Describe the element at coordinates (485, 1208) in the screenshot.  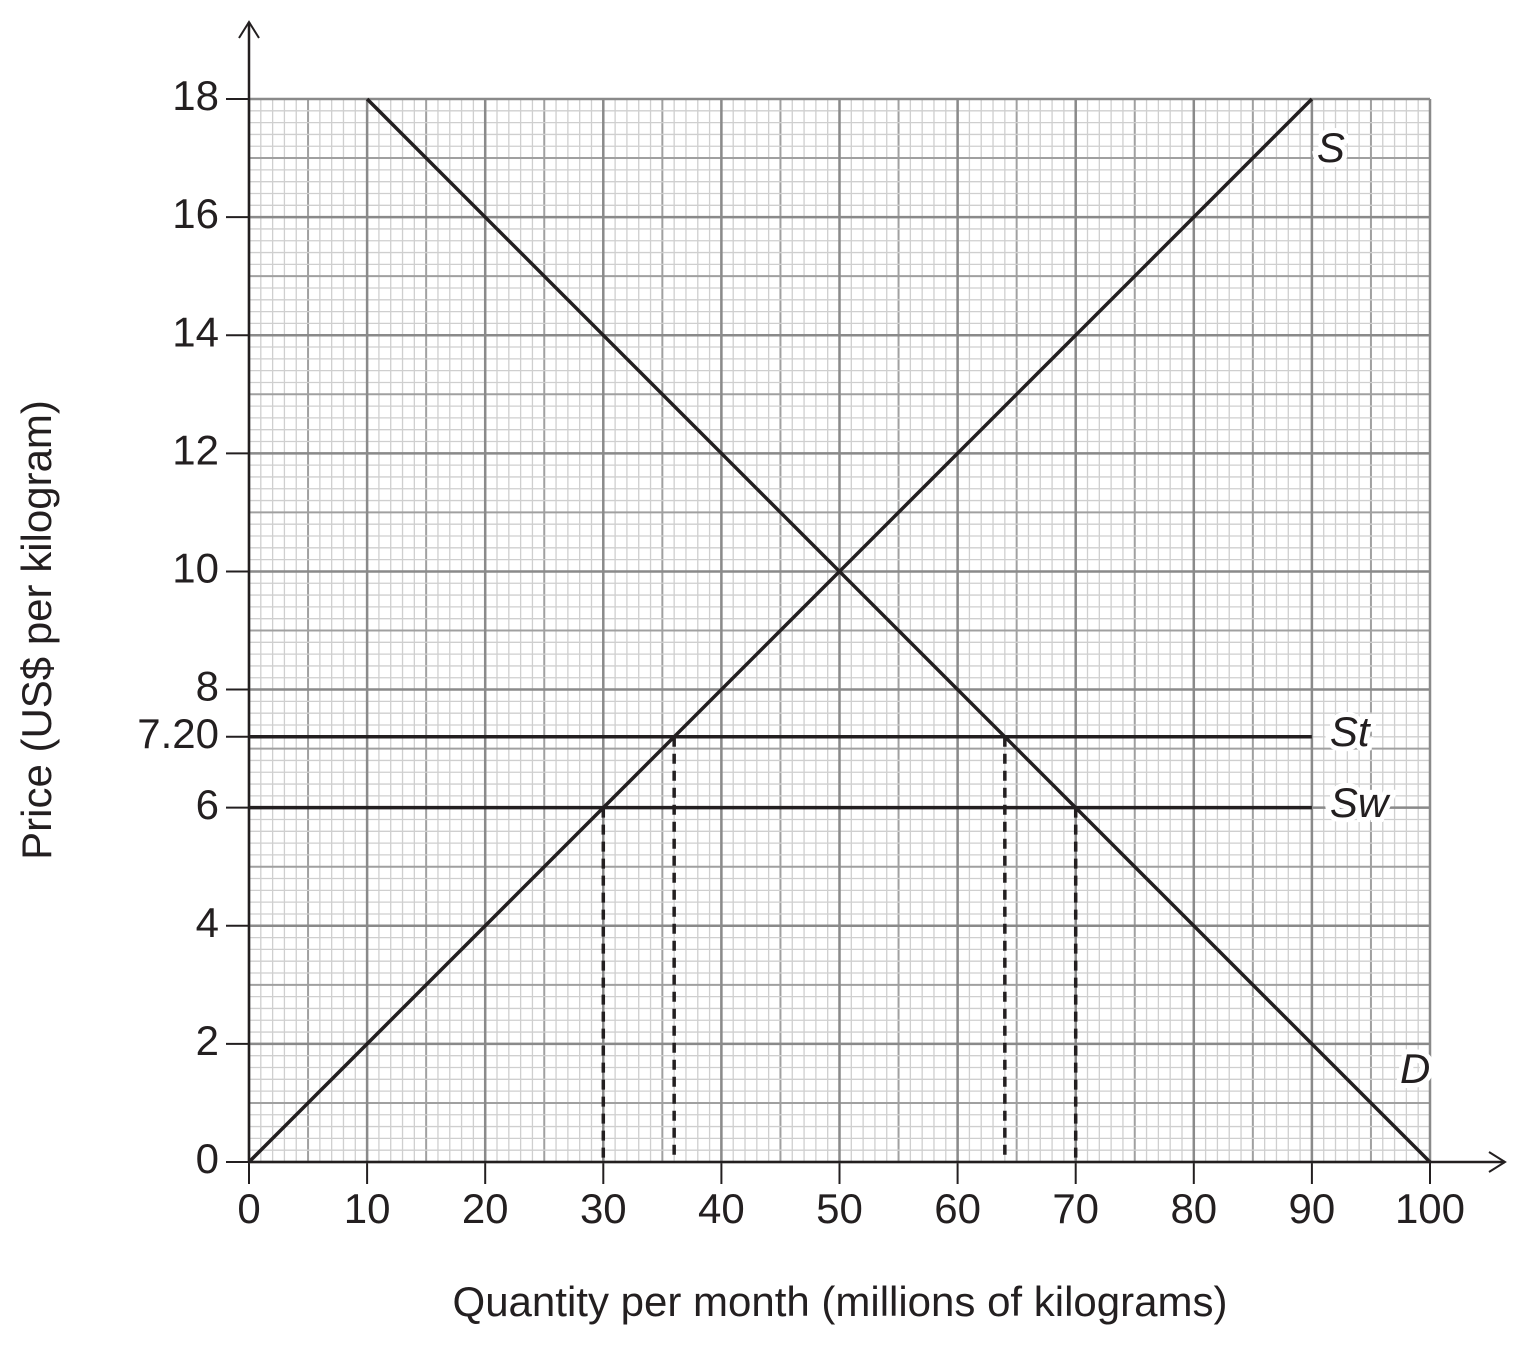
I see `x-tick-label: 20` at that location.